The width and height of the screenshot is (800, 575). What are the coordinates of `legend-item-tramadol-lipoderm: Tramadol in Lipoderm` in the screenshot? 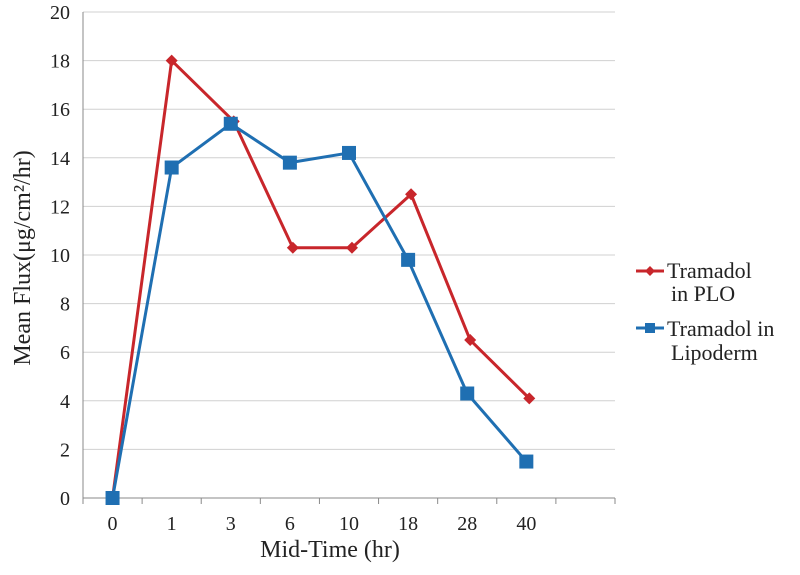 It's located at (705, 340).